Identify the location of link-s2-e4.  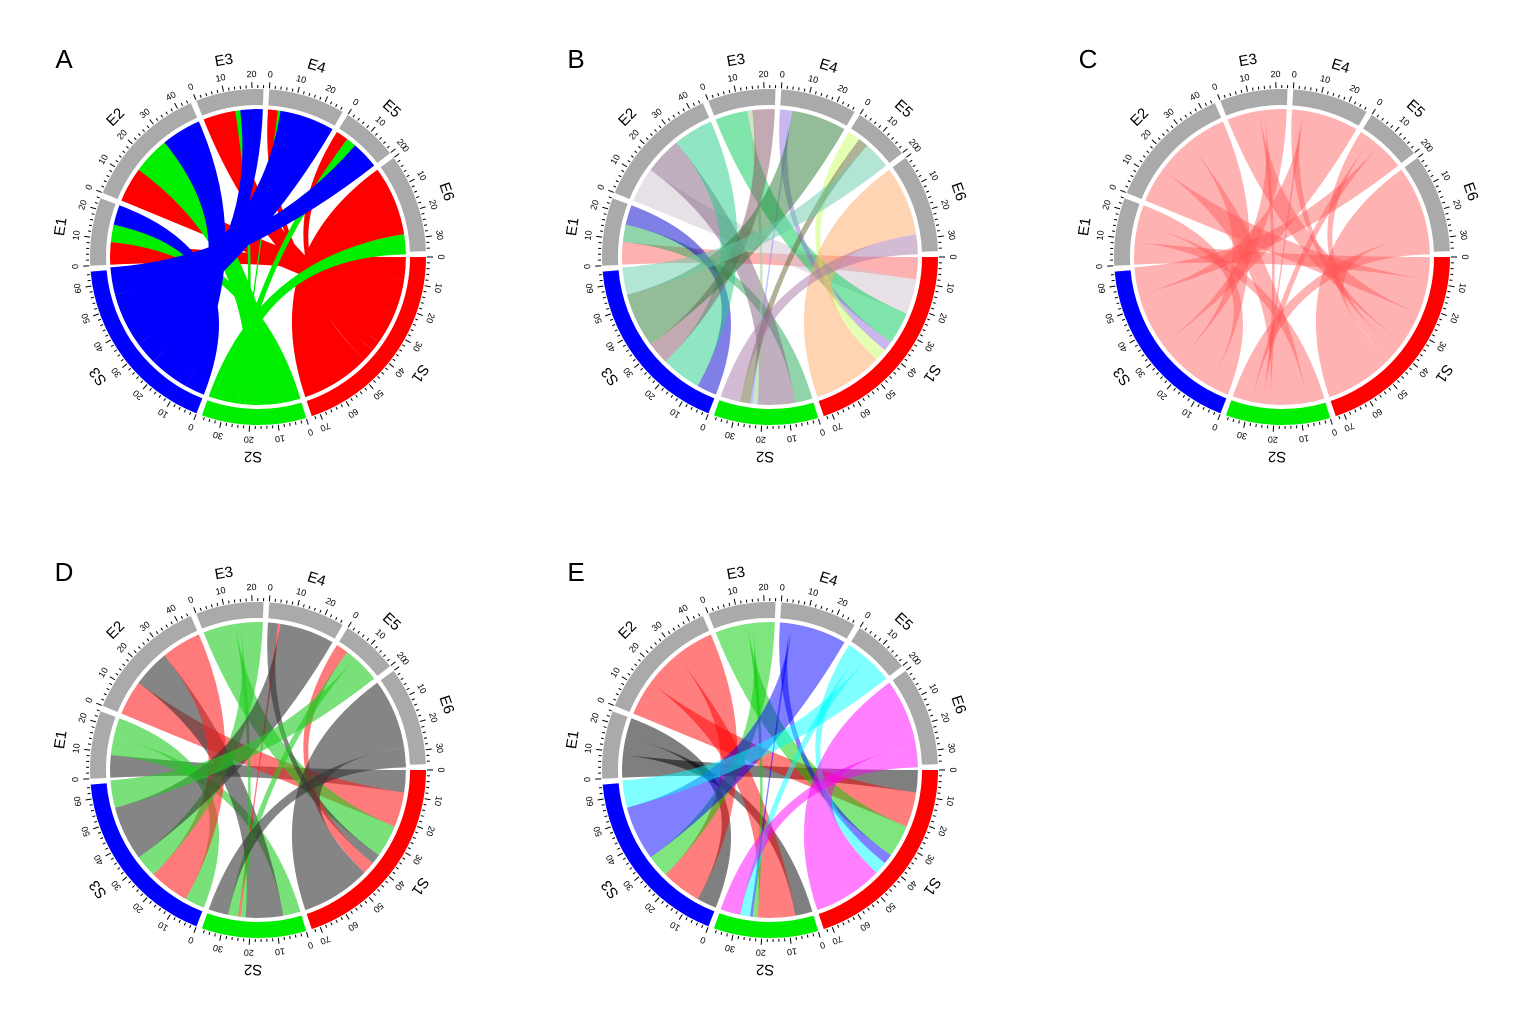
(1283, 257).